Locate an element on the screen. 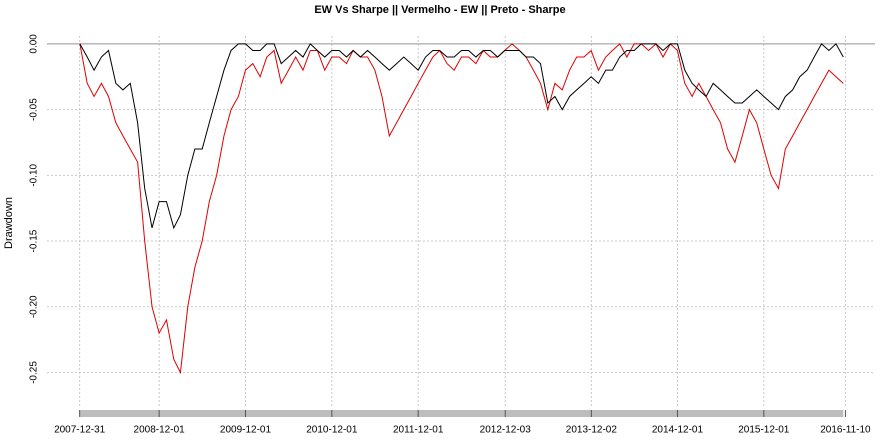 The width and height of the screenshot is (880, 442). x-tick-label: 2010-12-01 is located at coordinates (332, 430).